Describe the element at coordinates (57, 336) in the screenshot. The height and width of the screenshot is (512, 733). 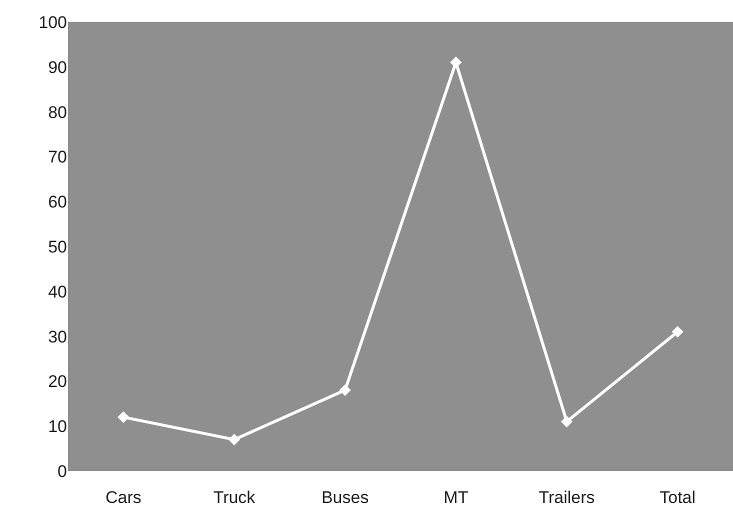
I see `y-tick-label: 30` at that location.